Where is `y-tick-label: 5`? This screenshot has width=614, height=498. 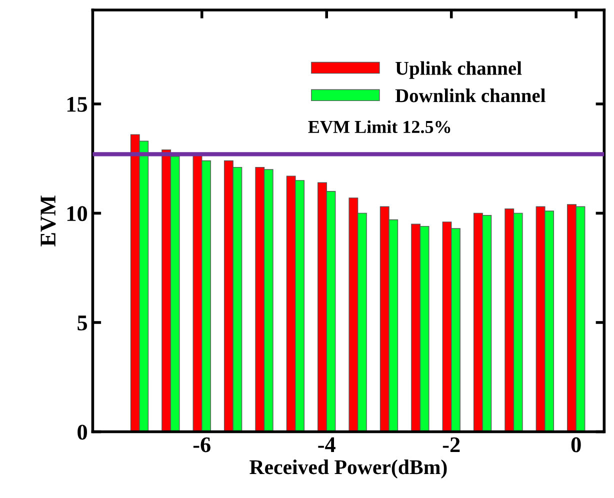 y-tick-label: 5 is located at coordinates (83, 323).